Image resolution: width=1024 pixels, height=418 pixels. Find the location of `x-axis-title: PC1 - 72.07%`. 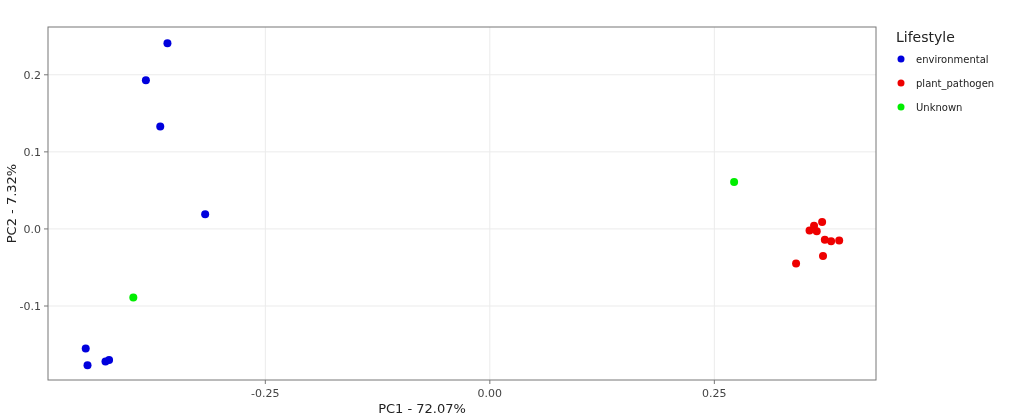

x-axis-title: PC1 - 72.07% is located at coordinates (422, 408).